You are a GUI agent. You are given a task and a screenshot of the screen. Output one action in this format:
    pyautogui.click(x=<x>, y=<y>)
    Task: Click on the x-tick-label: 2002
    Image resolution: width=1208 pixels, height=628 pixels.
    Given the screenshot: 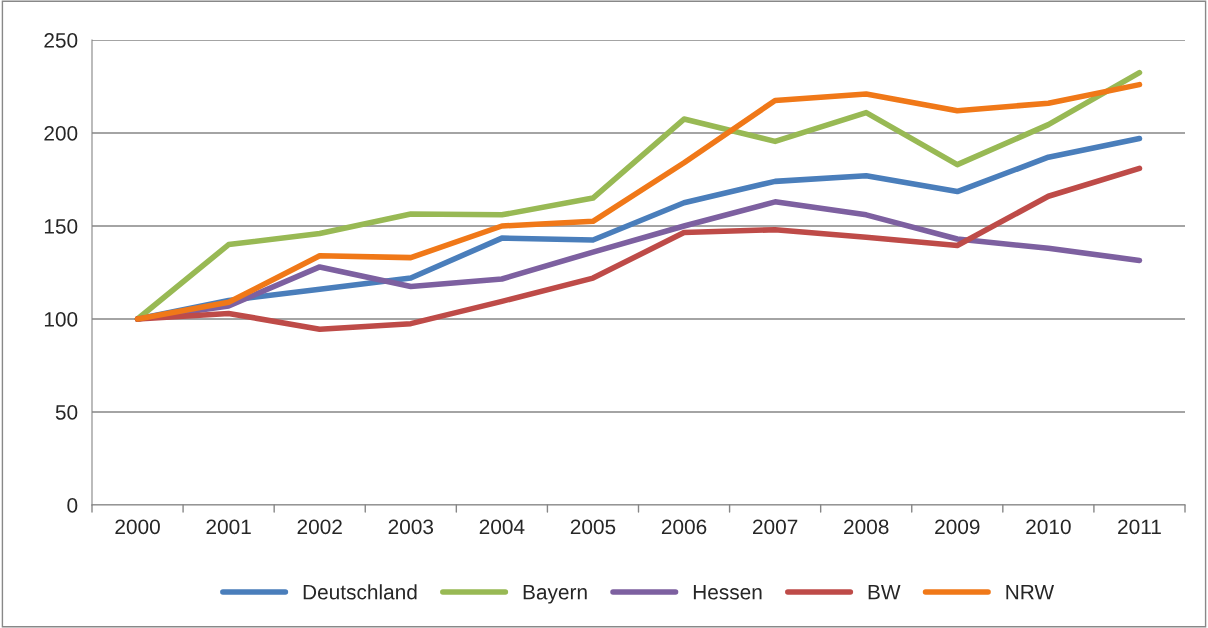 What is the action you would take?
    pyautogui.click(x=319, y=527)
    